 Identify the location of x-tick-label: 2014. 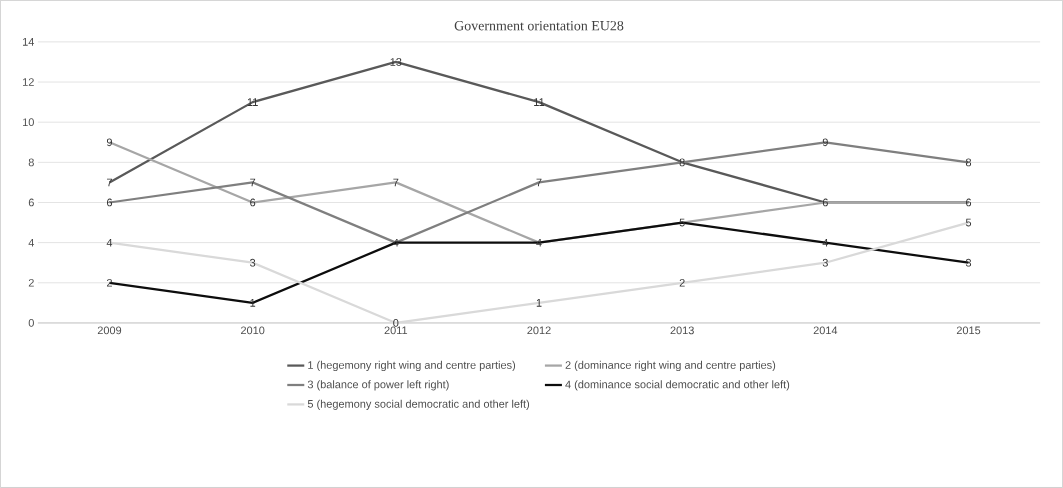
(825, 330).